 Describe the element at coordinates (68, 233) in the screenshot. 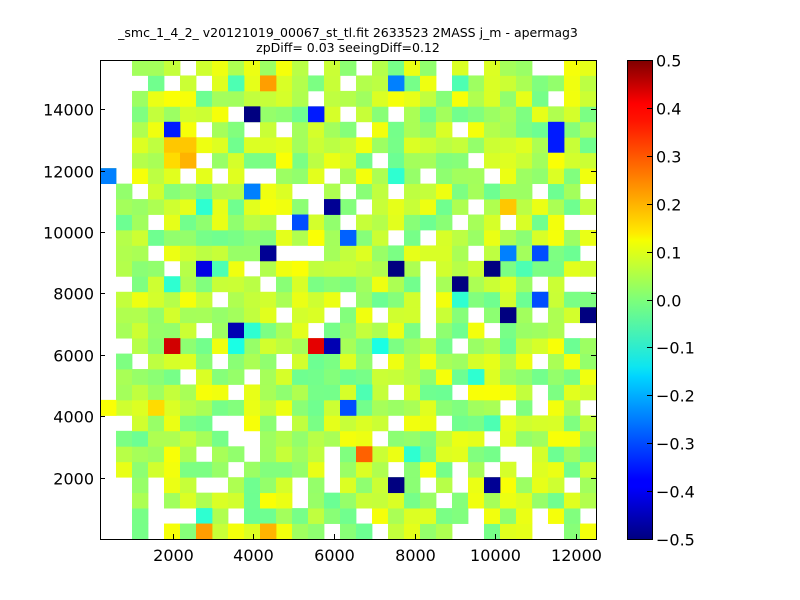

I see `y-tick-label: 10000` at that location.